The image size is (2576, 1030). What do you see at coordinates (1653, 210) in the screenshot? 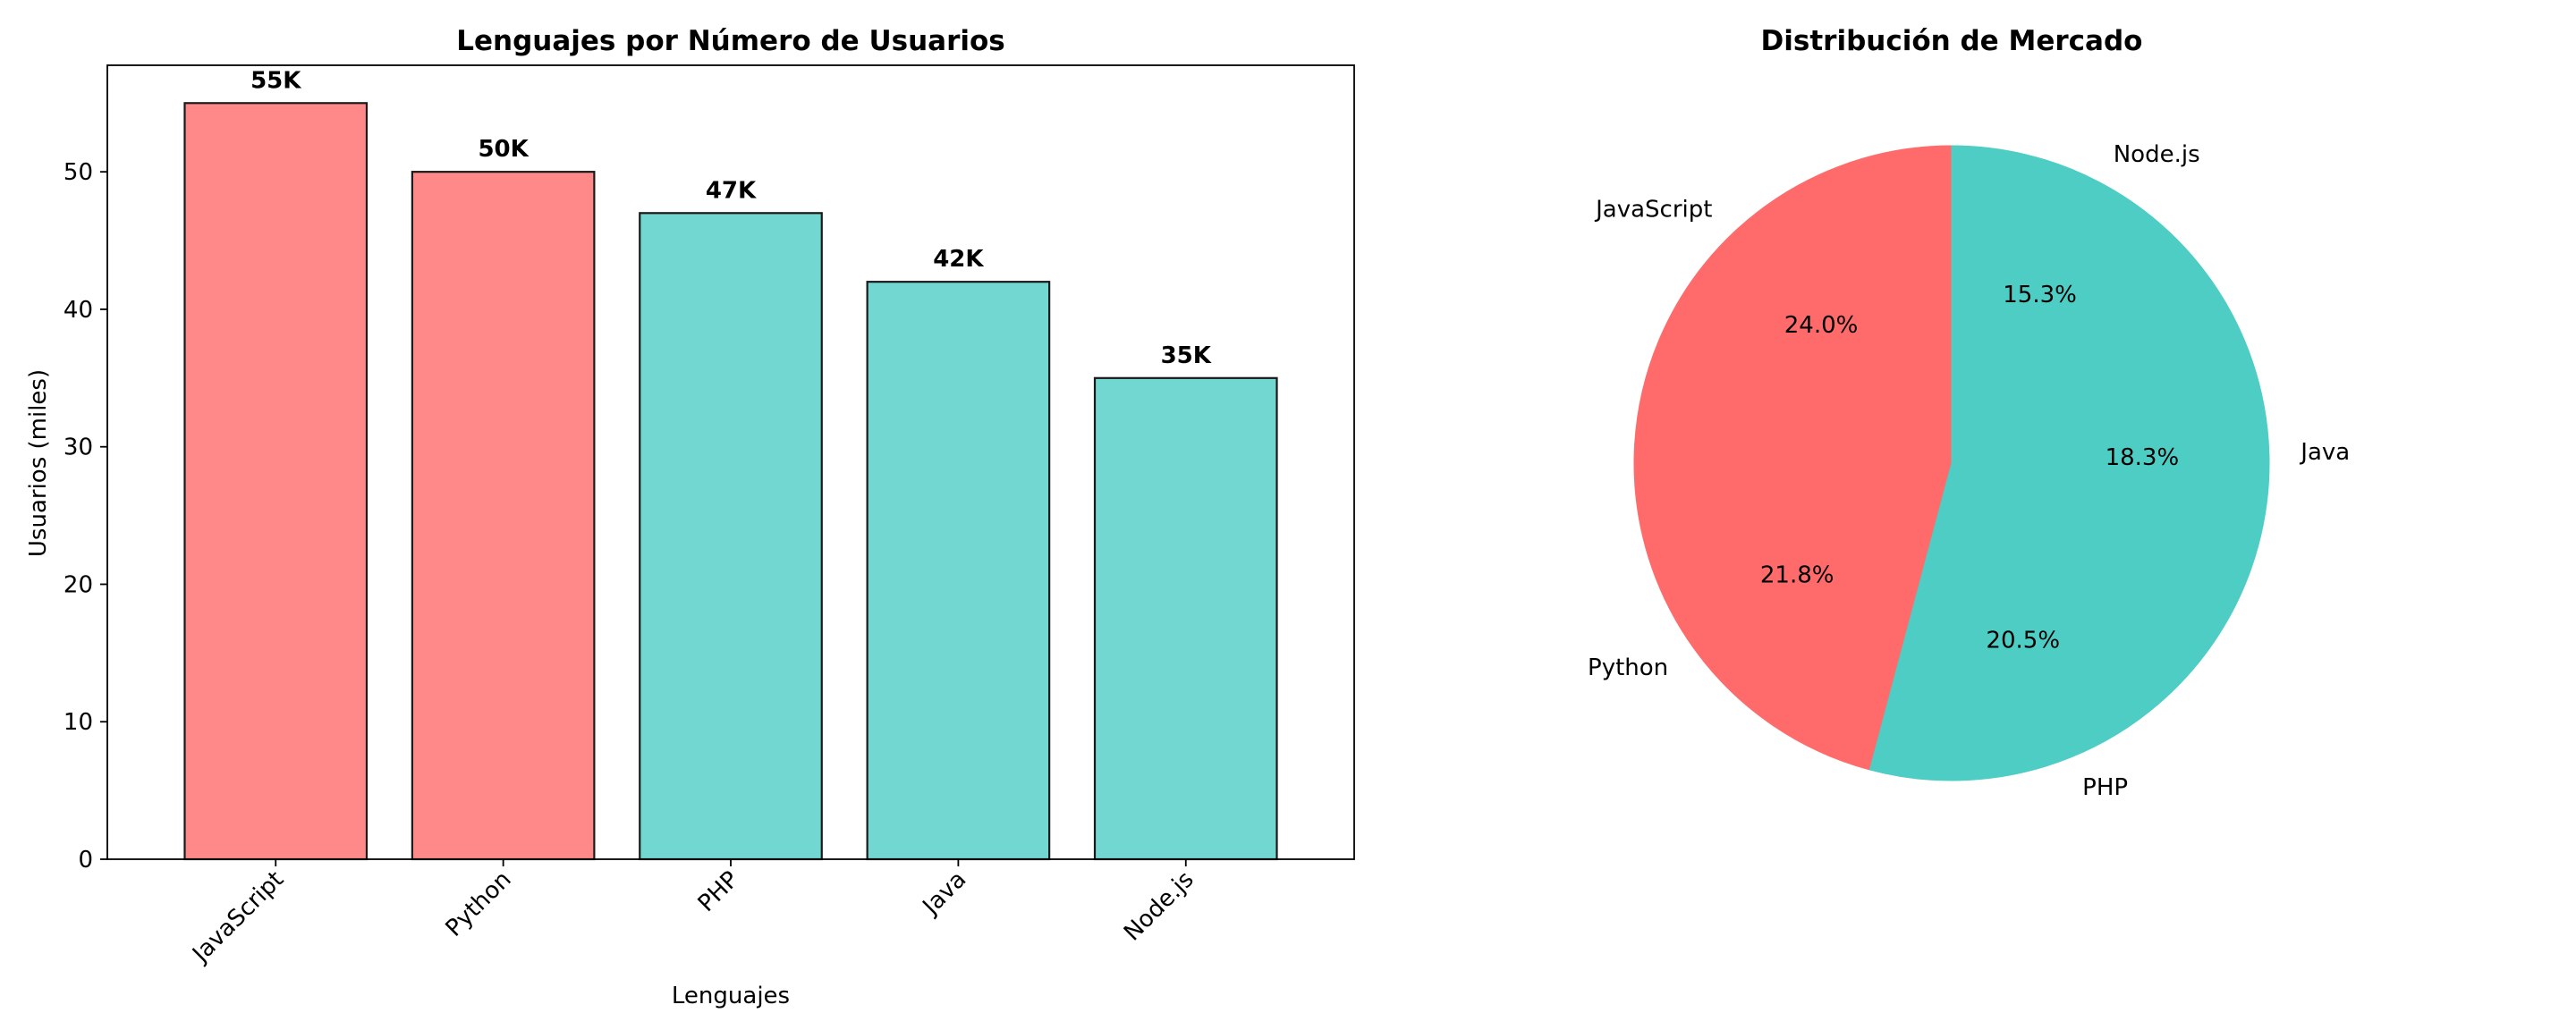
I see `pie-label-javascript: JavaScript` at bounding box center [1653, 210].